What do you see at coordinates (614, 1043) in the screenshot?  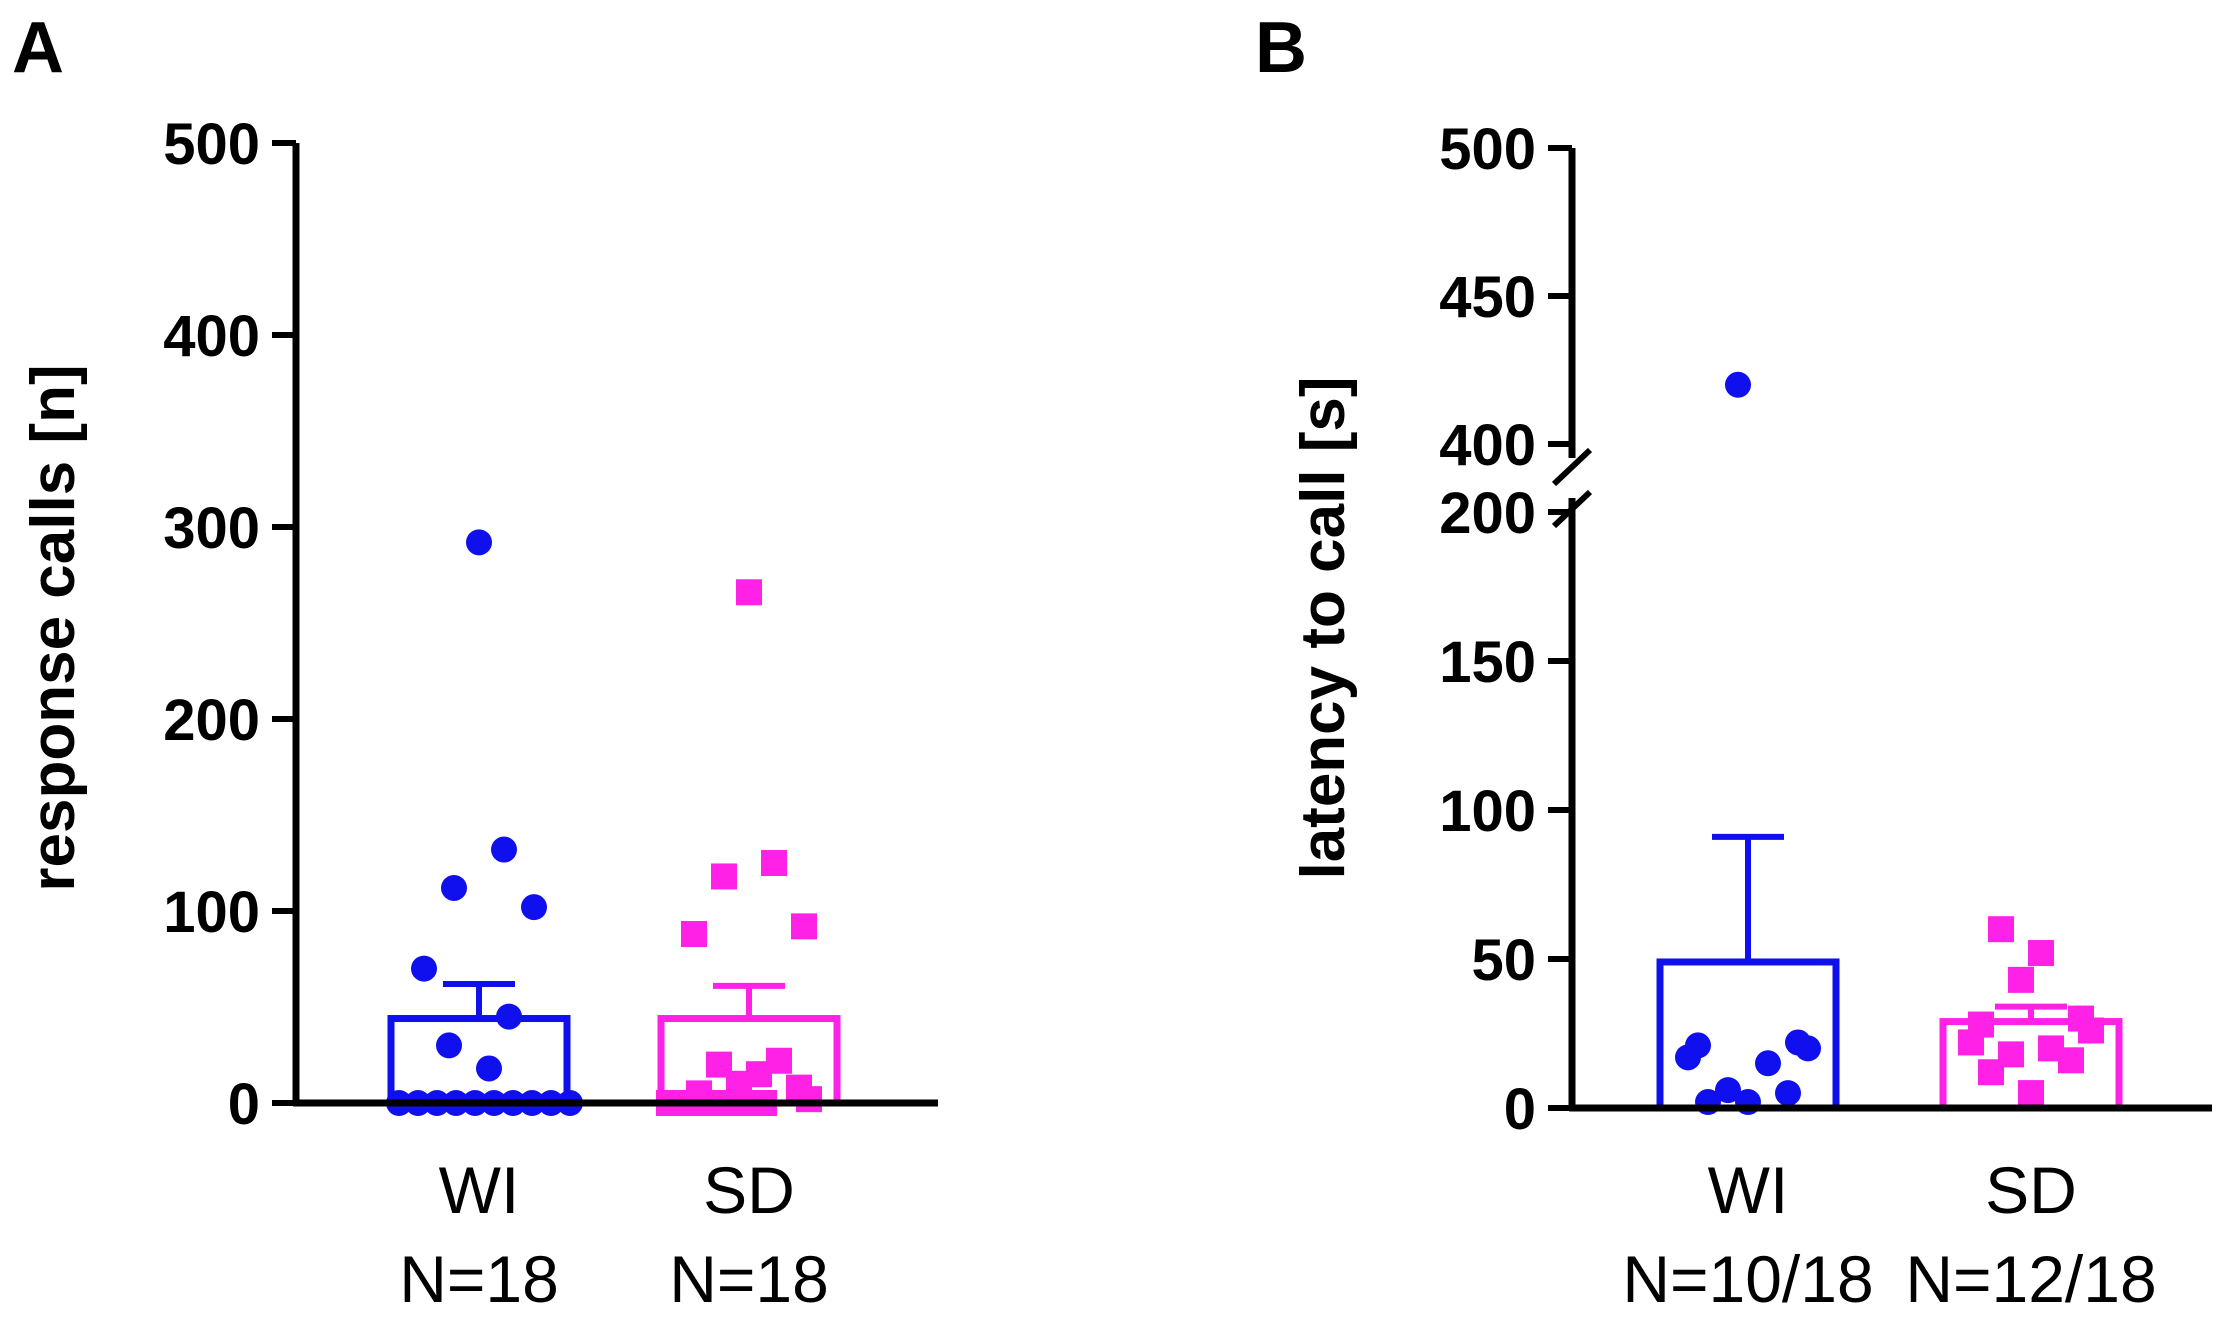 I see `panel-a-bars` at bounding box center [614, 1043].